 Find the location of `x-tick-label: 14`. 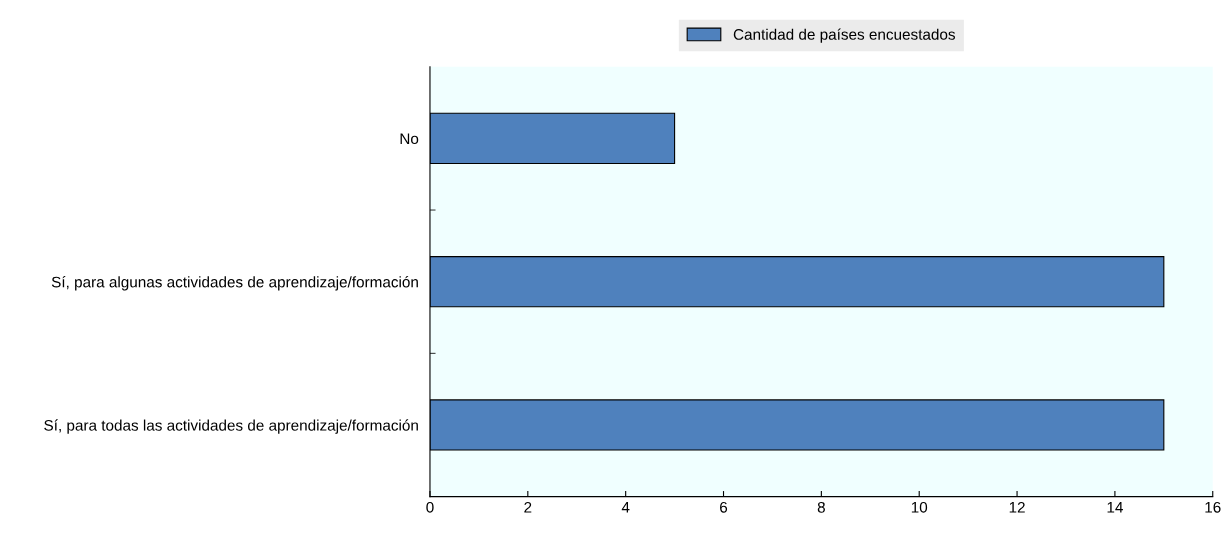

x-tick-label: 14 is located at coordinates (1115, 507).